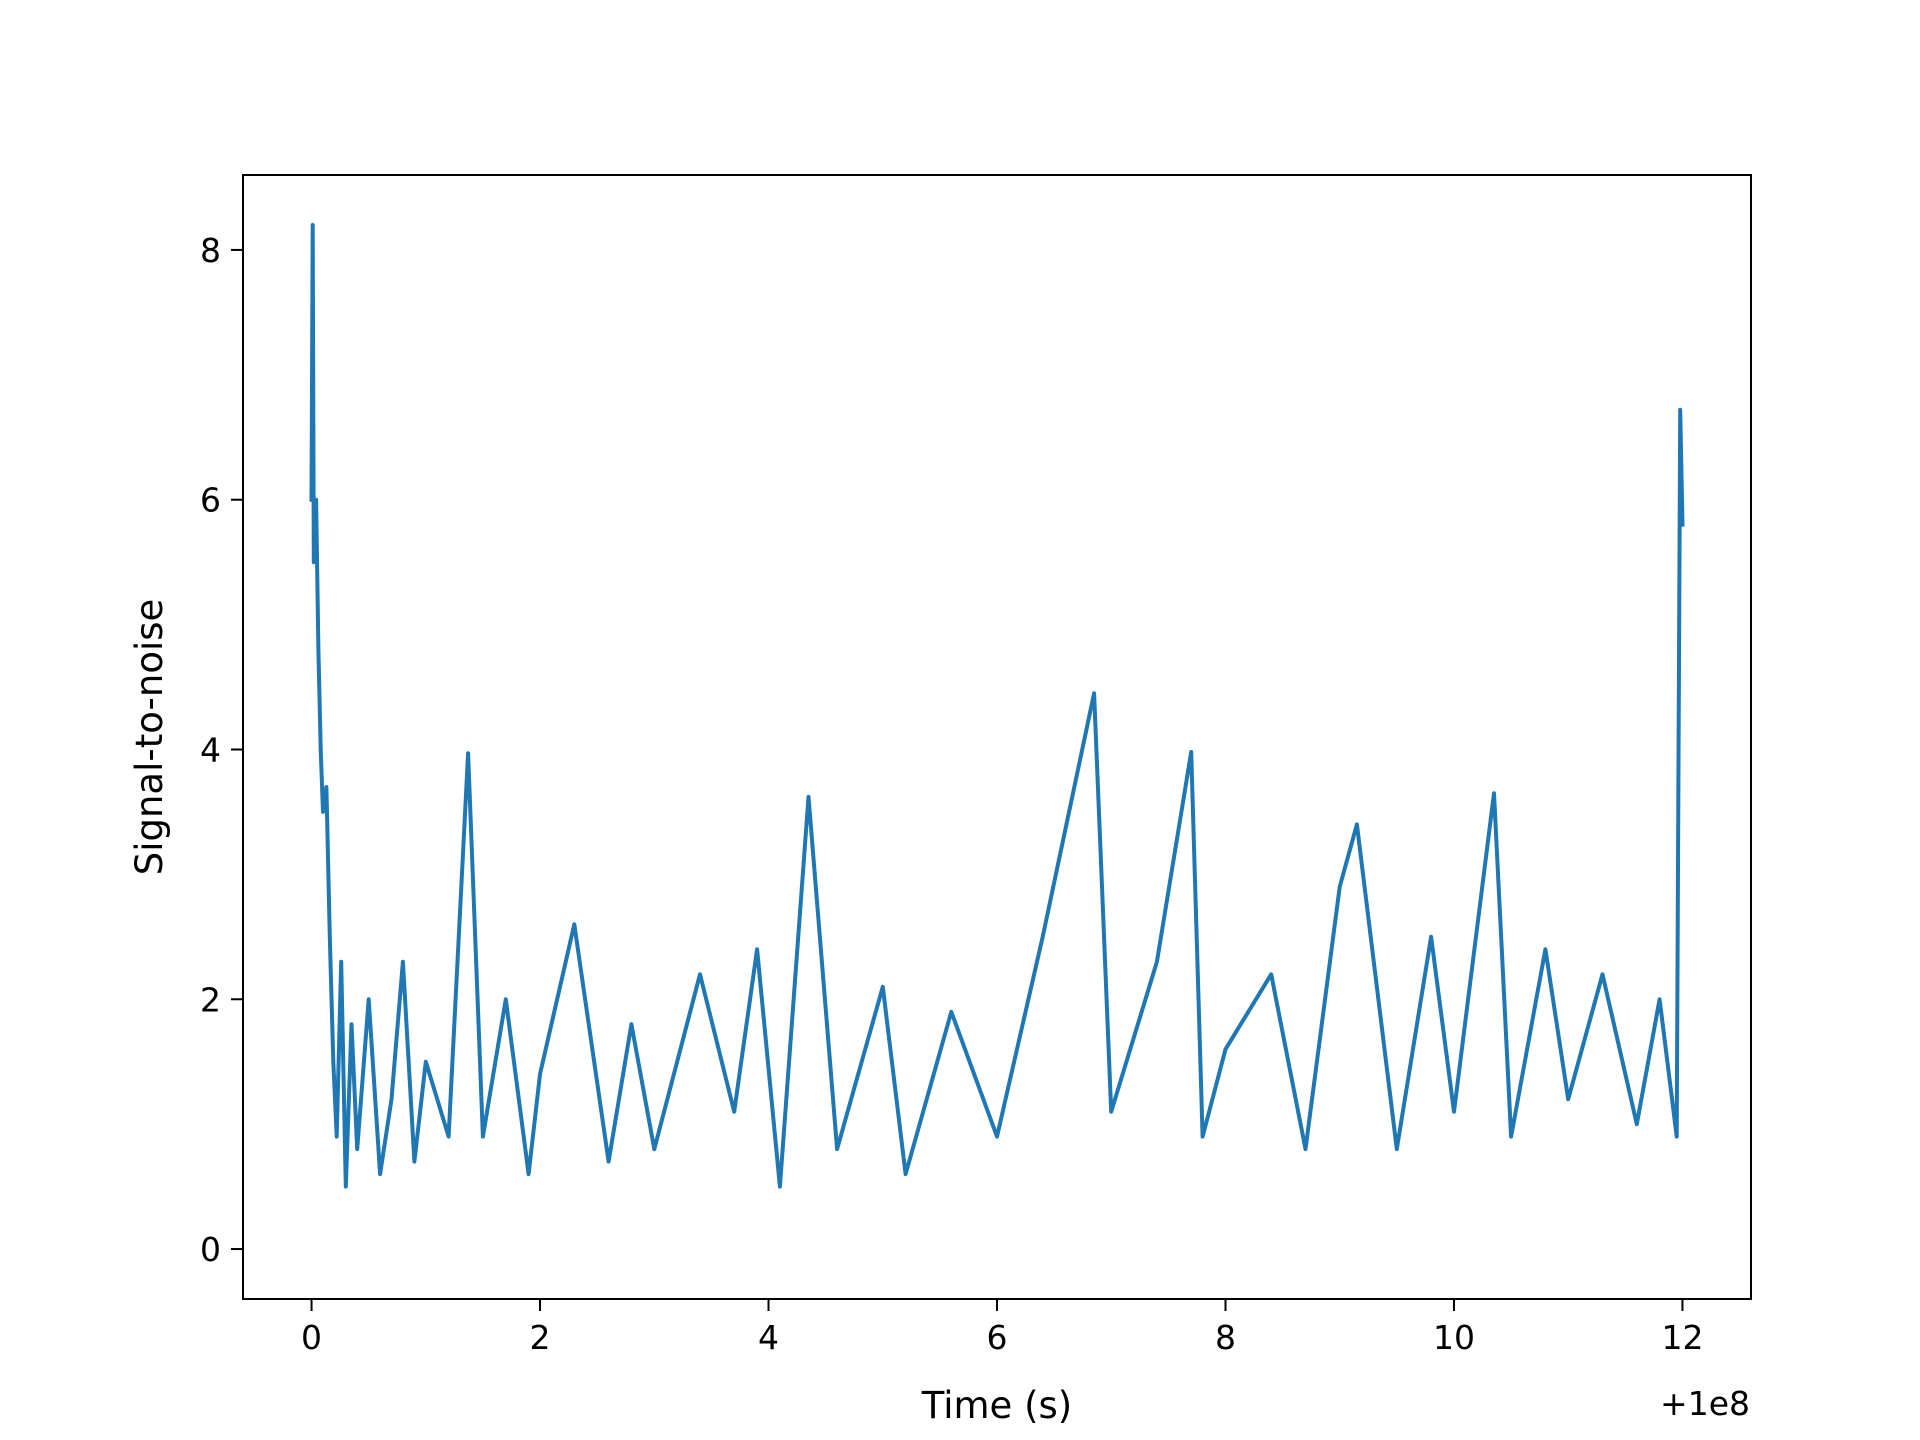 The image size is (1920, 1440). Describe the element at coordinates (149, 737) in the screenshot. I see `y-axis-label: Signal-to-noise` at that location.